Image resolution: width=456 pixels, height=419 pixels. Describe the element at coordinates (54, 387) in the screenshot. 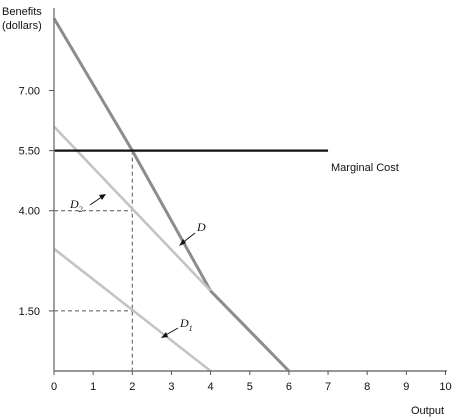

I see `x-tick-label: 0` at that location.